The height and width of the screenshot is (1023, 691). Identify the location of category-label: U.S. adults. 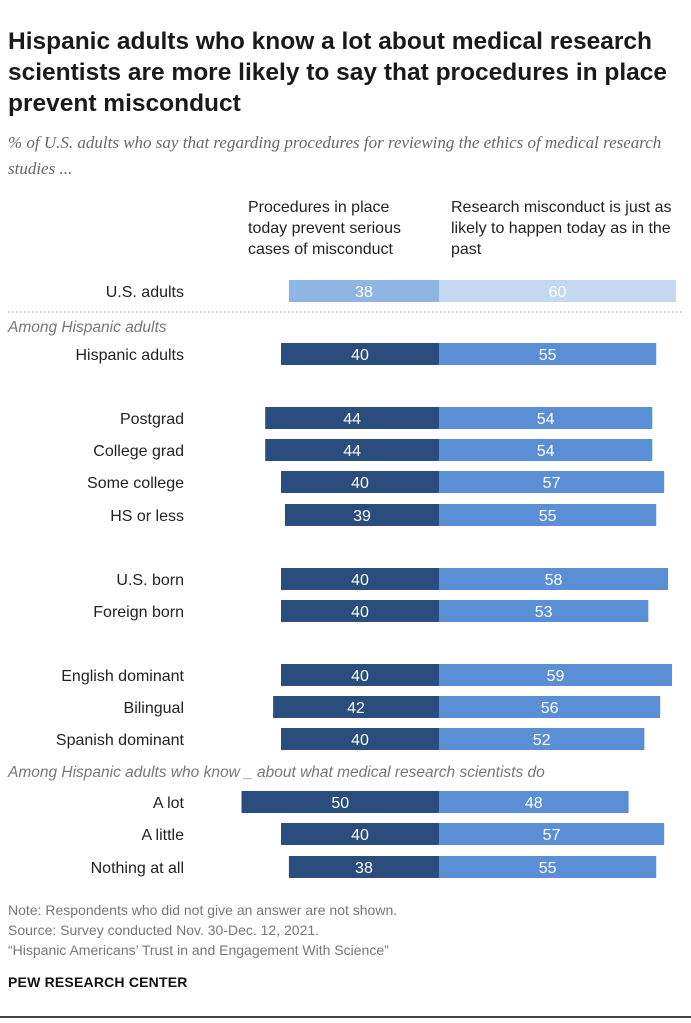
(145, 292).